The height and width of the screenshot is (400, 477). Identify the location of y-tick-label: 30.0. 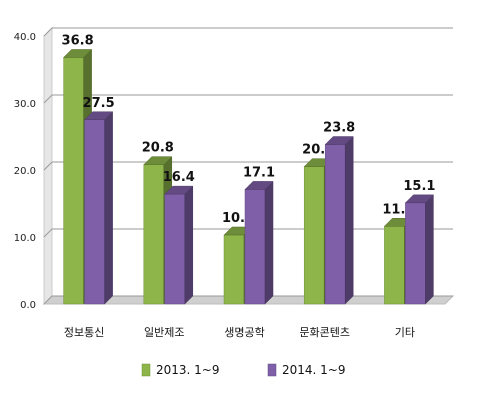
(25, 104).